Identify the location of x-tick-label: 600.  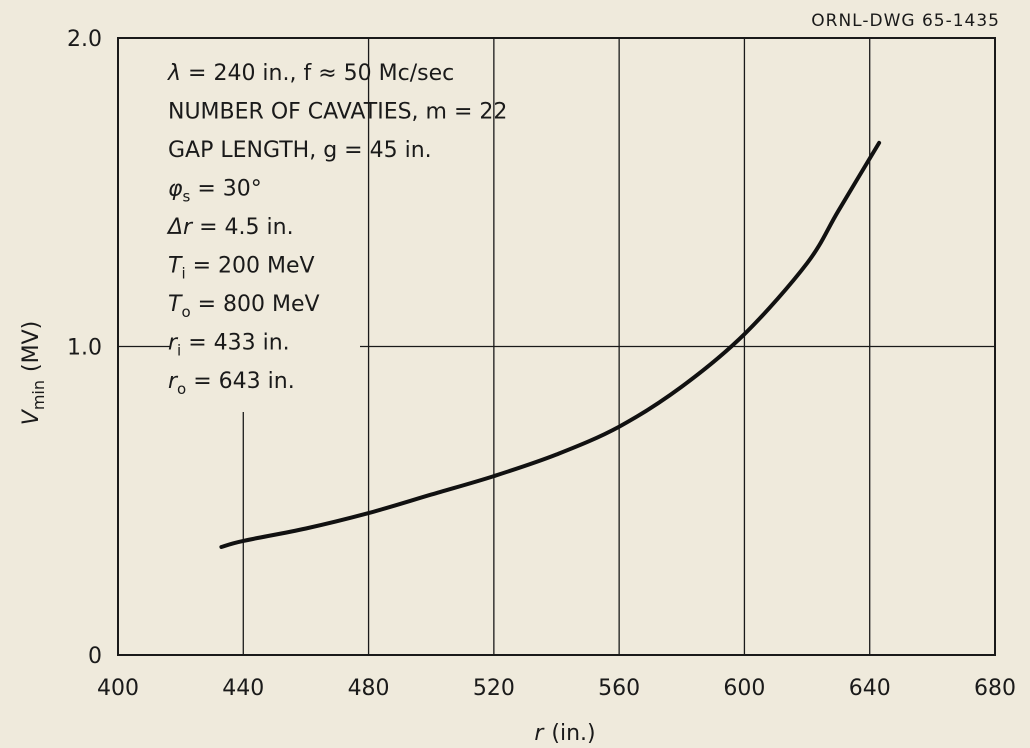
(744, 688).